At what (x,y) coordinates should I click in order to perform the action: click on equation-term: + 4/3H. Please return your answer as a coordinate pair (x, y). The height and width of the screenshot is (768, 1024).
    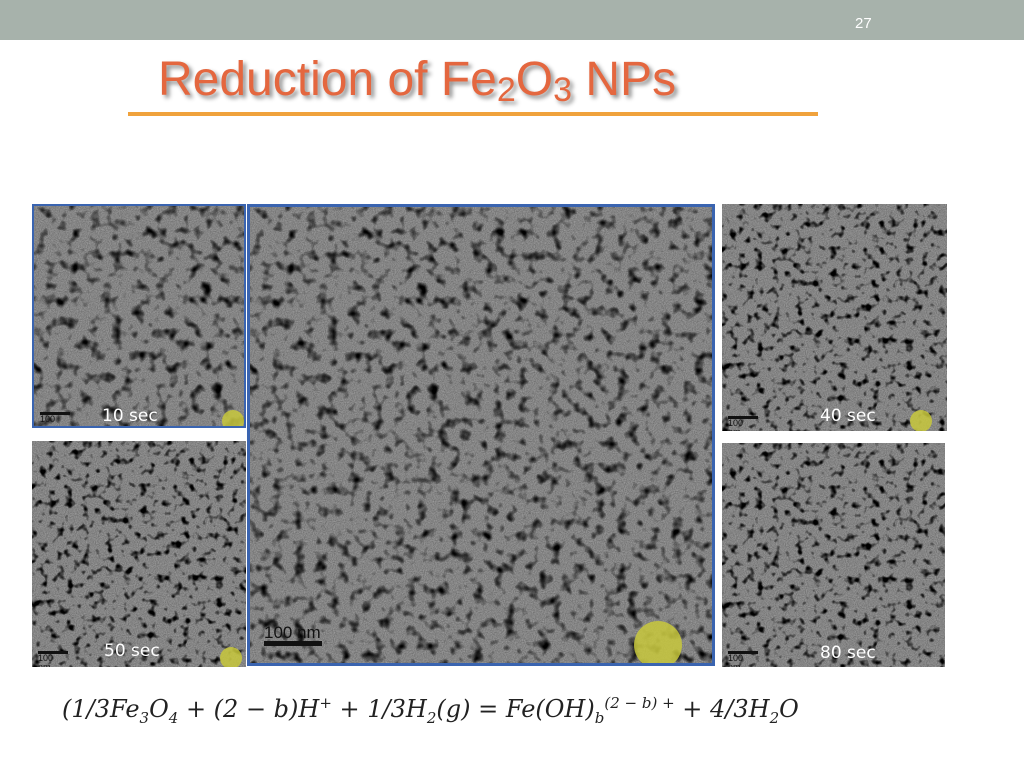
    Looking at the image, I should click on (722, 709).